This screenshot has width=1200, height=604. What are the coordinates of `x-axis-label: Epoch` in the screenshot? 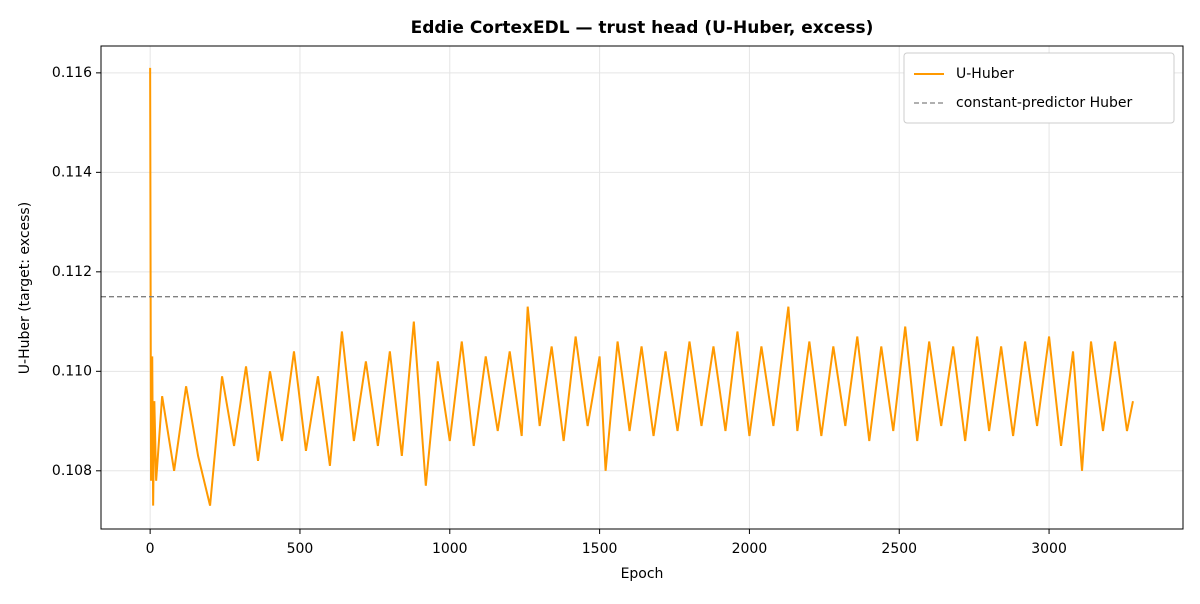 It's located at (642, 574).